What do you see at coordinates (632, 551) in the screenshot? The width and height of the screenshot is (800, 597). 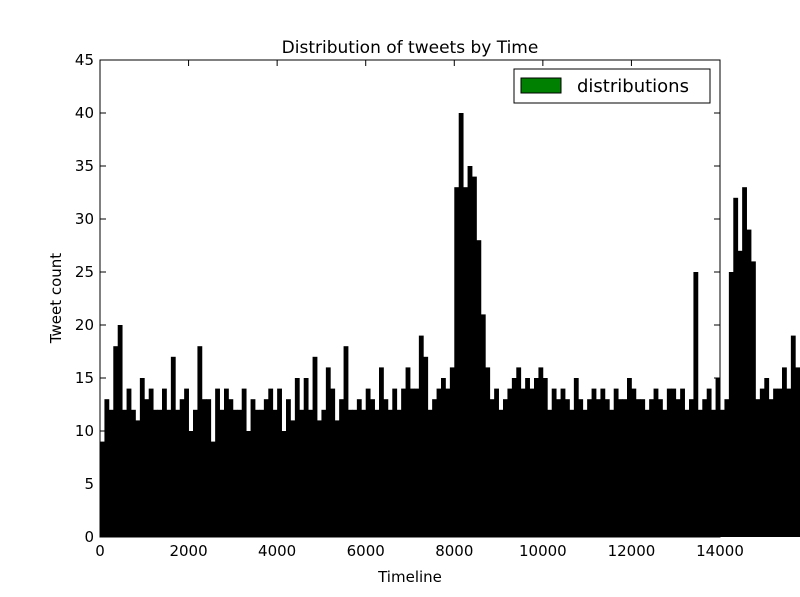 I see `x-tick-label: 12000` at bounding box center [632, 551].